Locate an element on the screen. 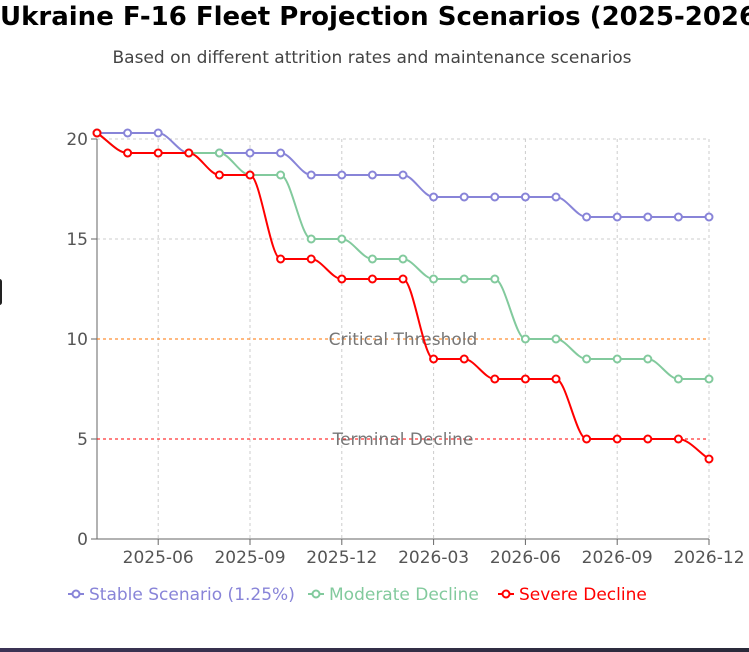 The width and height of the screenshot is (749, 652). x-tick-label: 2026-06 is located at coordinates (525, 558).